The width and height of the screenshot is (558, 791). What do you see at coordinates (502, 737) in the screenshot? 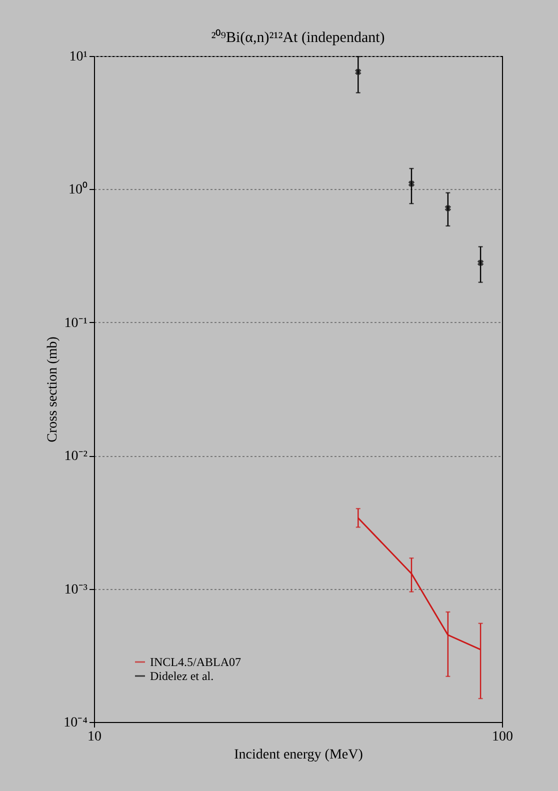
I see `x-tick-label: 100` at bounding box center [502, 737].